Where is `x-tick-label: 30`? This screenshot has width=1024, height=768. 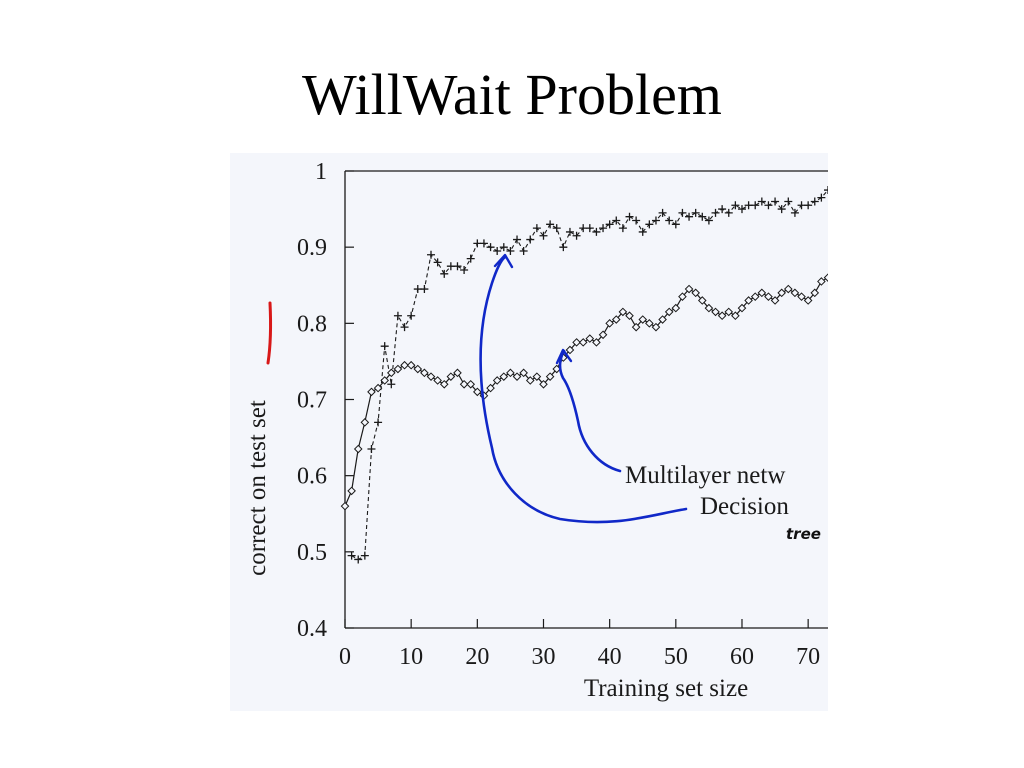
x-tick-label: 30 is located at coordinates (543, 657).